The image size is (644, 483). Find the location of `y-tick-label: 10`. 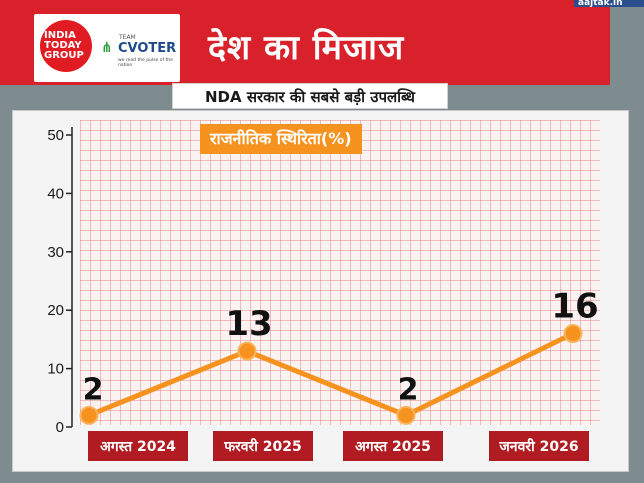

y-tick-label: 10 is located at coordinates (55, 369).